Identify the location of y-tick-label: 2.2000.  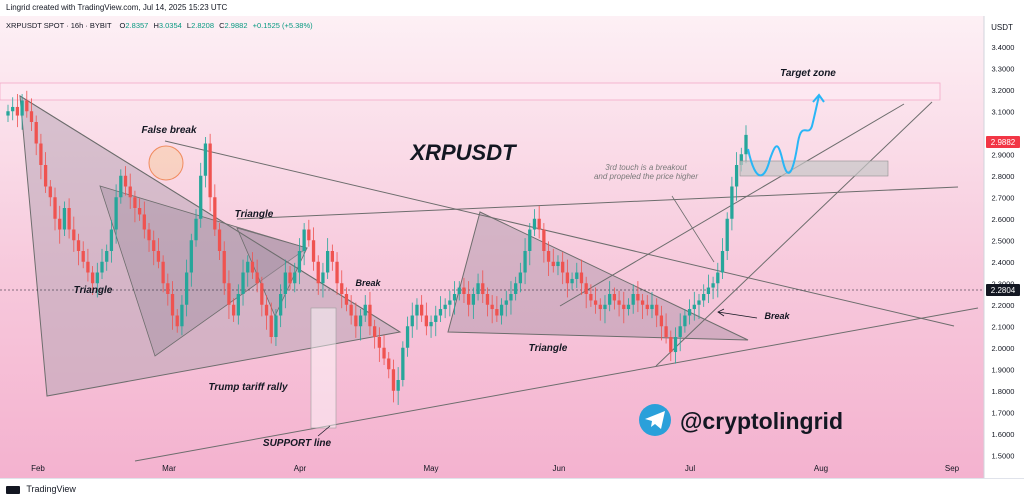
(1003, 305).